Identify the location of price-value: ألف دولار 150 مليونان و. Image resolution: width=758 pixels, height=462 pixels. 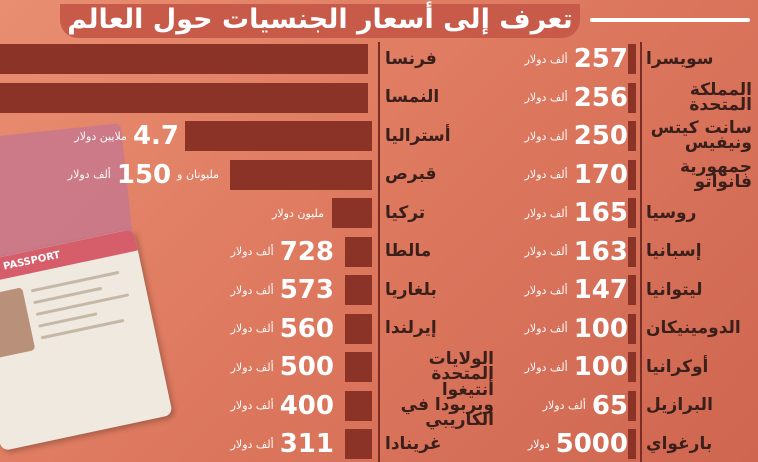
(109, 175).